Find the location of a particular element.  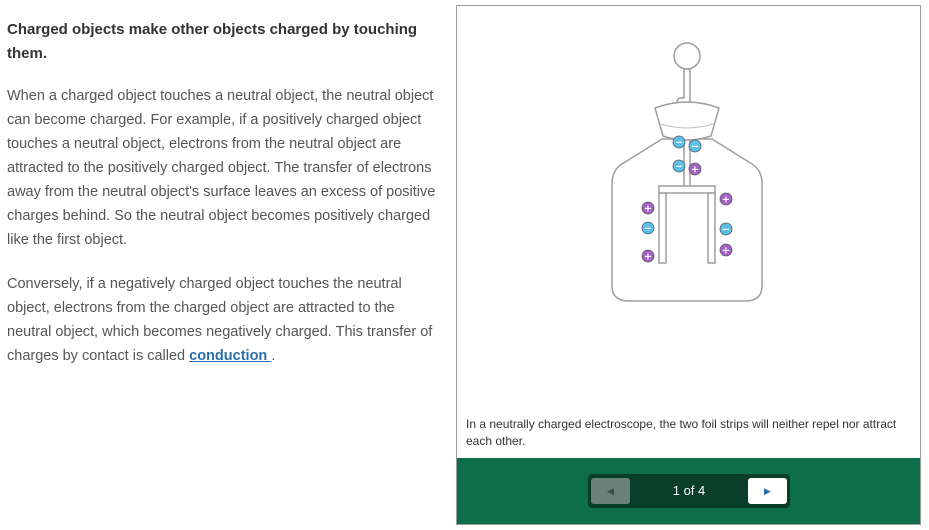

triangle-right-icon: ▶ is located at coordinates (767, 490).